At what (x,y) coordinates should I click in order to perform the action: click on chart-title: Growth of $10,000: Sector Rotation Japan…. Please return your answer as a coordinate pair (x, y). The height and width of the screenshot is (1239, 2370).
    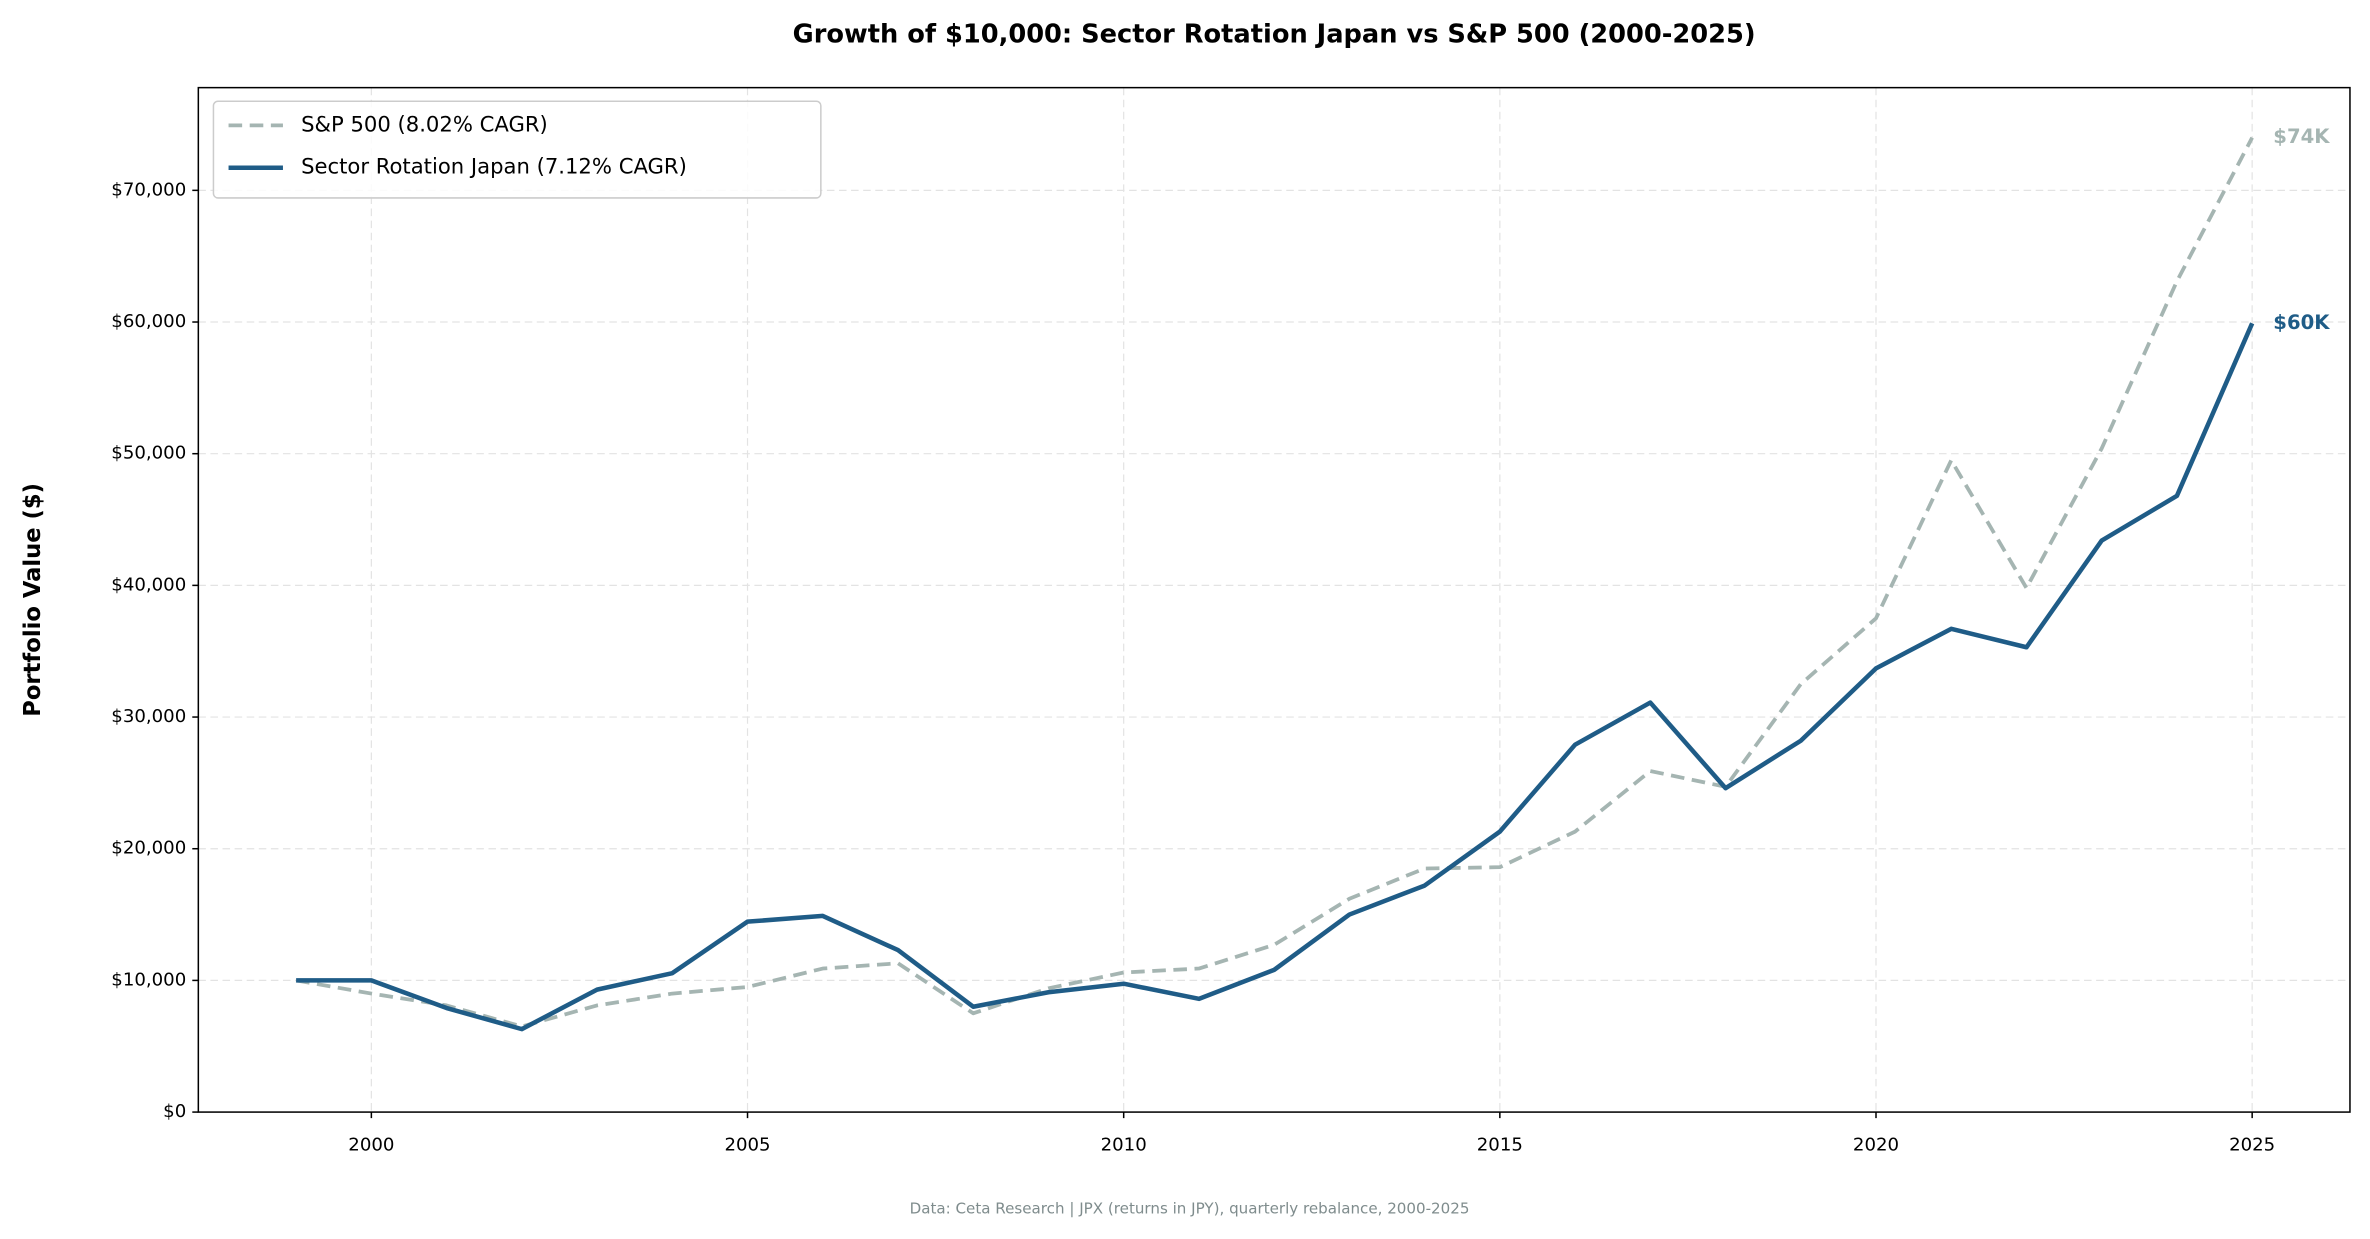
    Looking at the image, I should click on (1274, 34).